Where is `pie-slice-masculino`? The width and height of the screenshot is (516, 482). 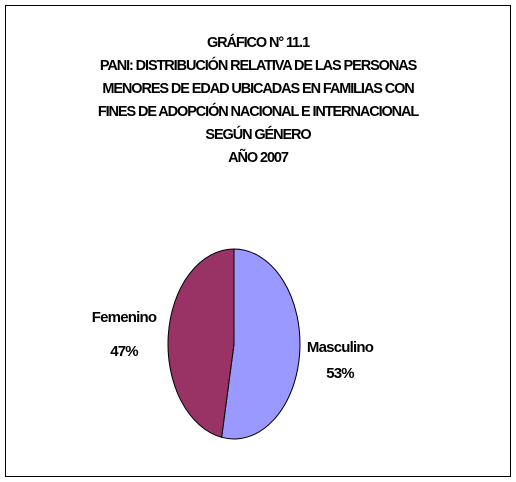 pie-slice-masculino is located at coordinates (261, 344).